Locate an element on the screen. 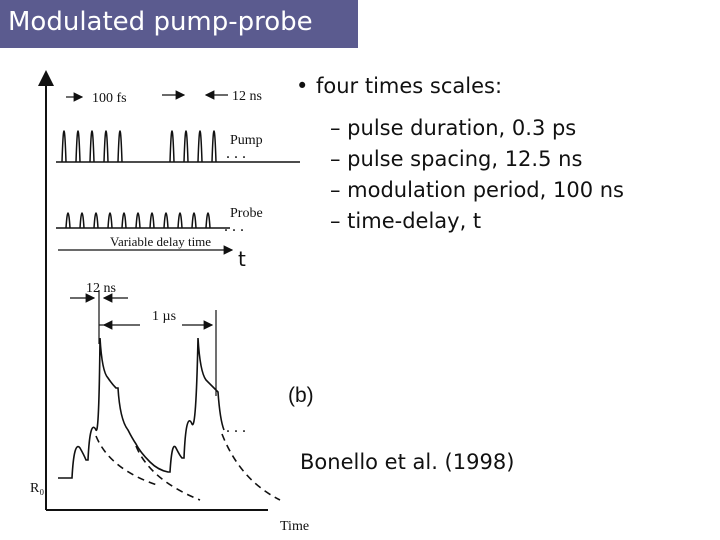 Image resolution: width=720 pixels, height=540 pixels. 12ns-lower-marker is located at coordinates (99, 317).